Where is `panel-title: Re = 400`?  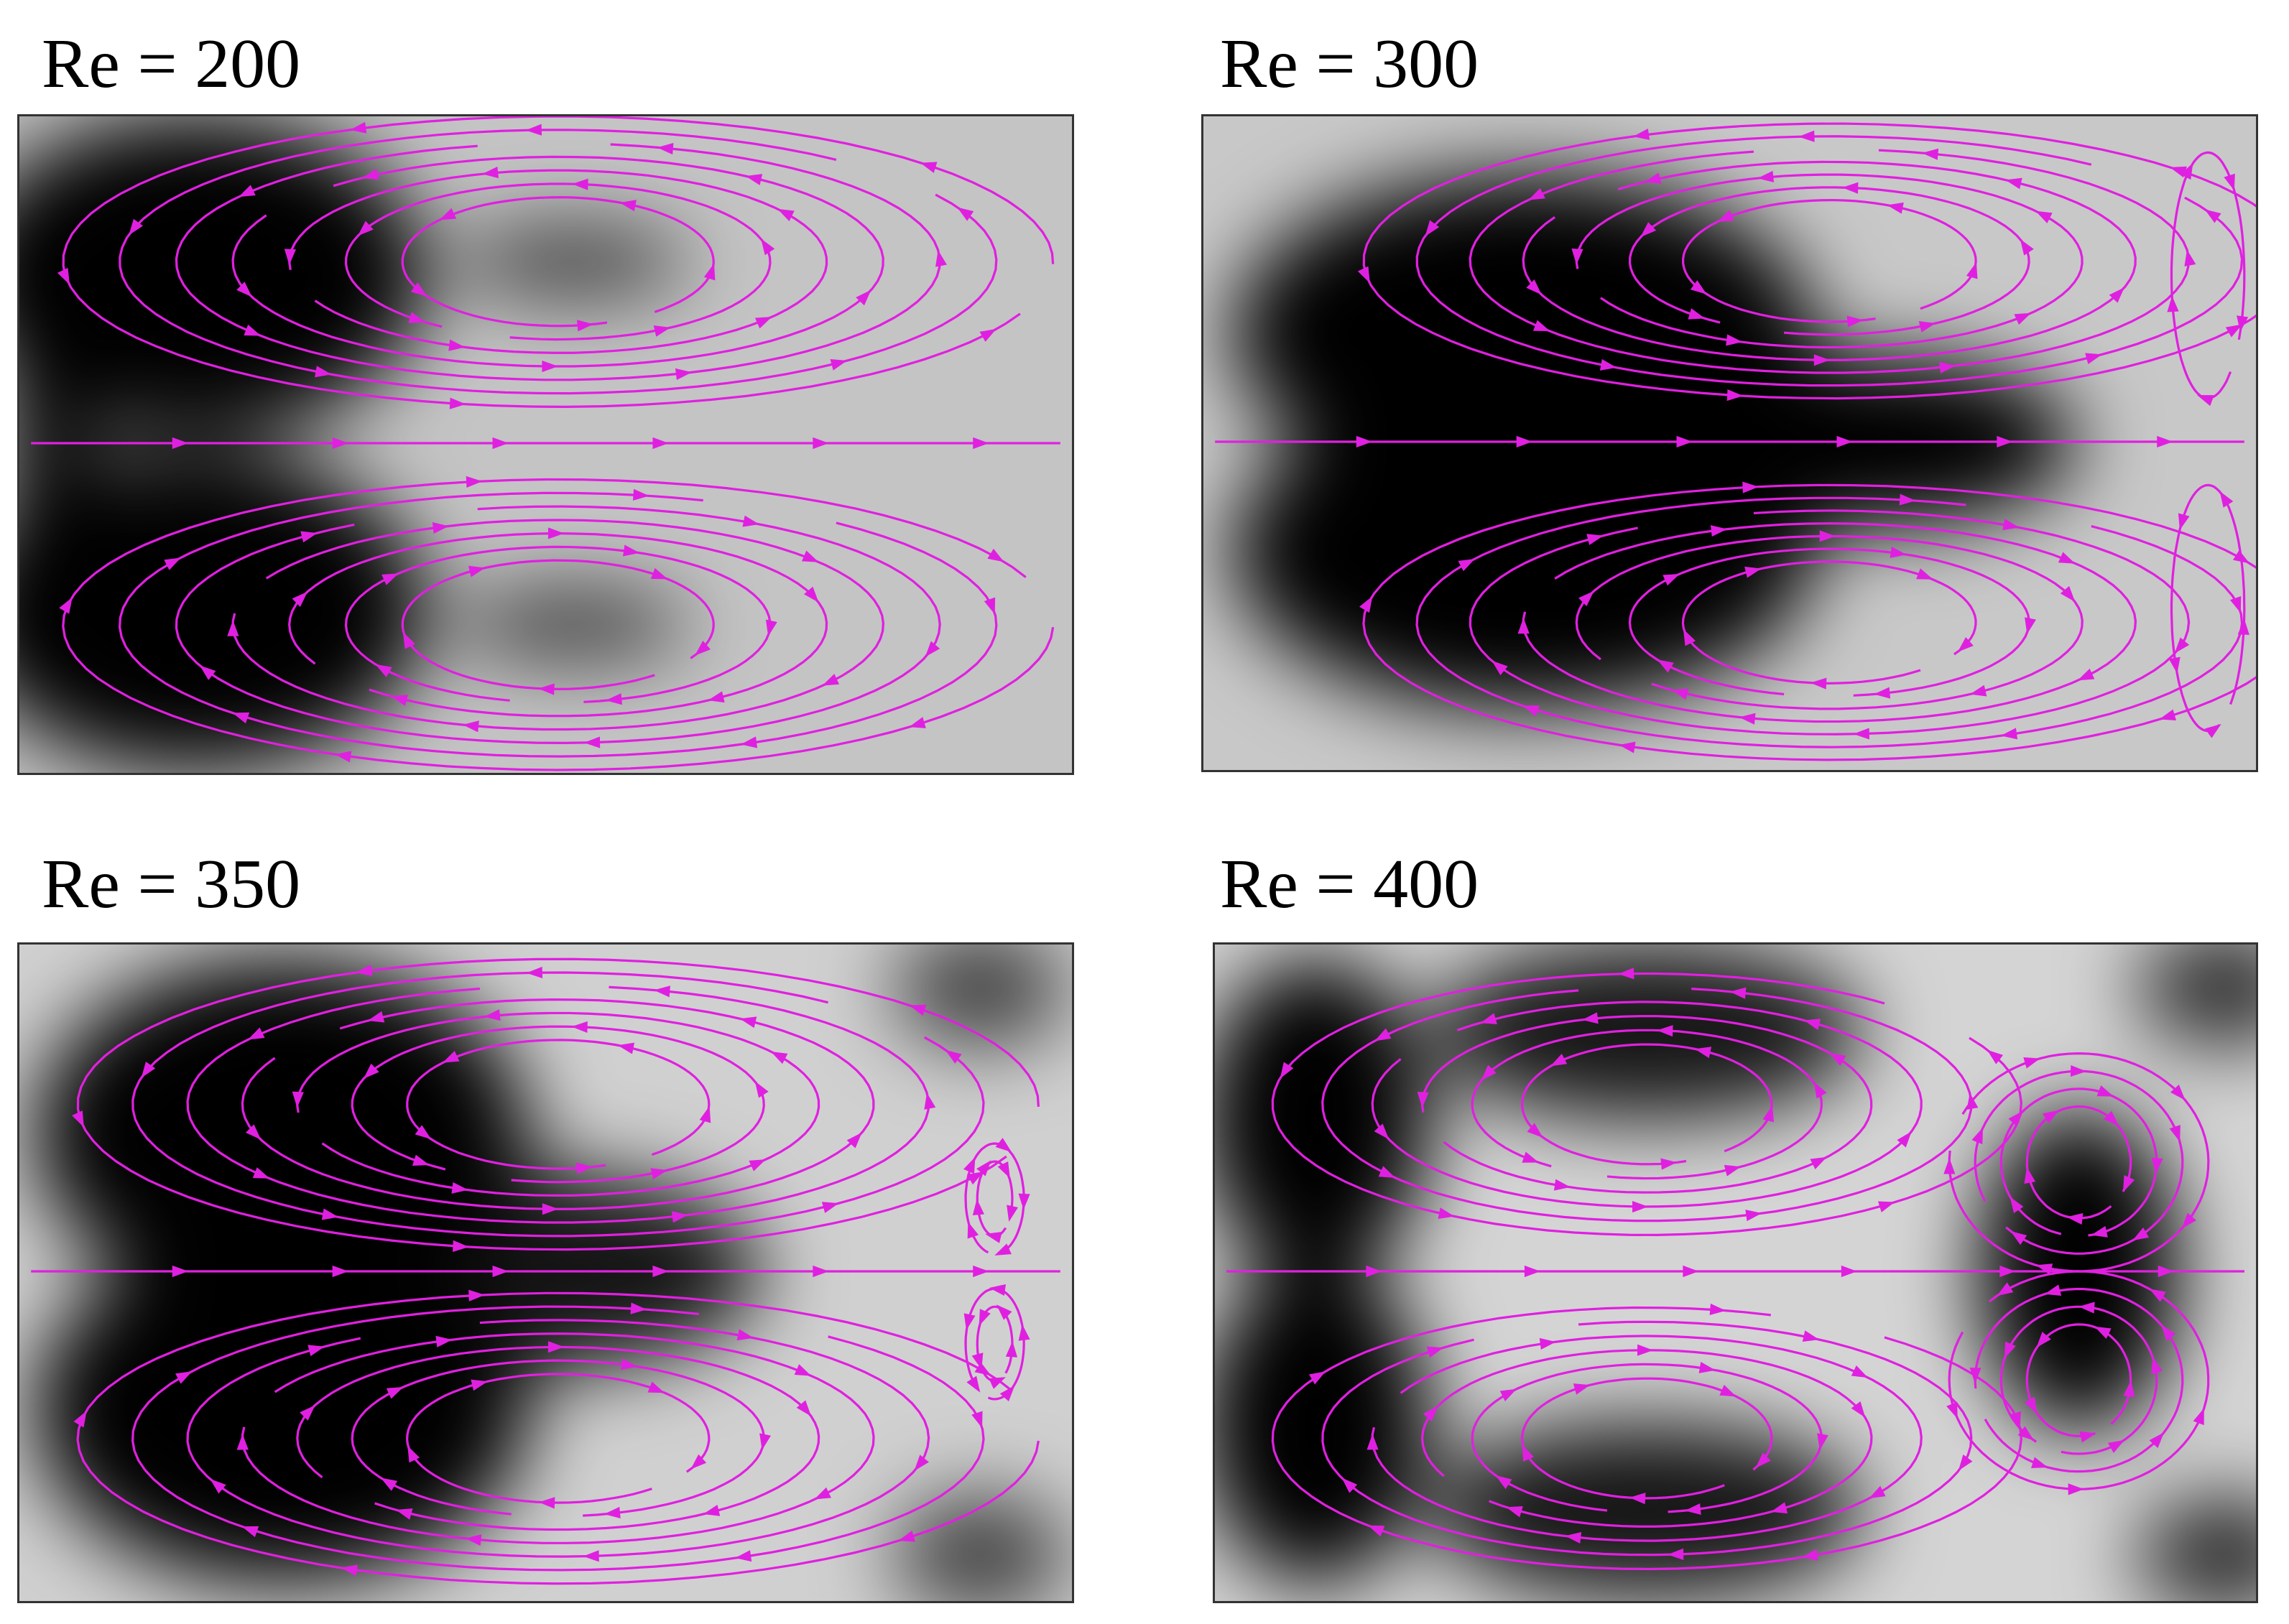
panel-title: Re = 400 is located at coordinates (1349, 884).